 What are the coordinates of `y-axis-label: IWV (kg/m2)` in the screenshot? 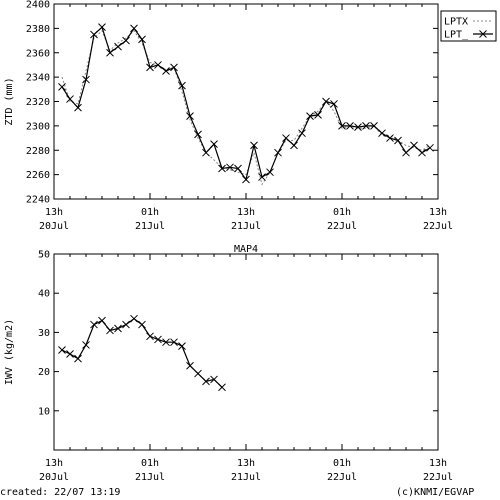 It's located at (9, 352).